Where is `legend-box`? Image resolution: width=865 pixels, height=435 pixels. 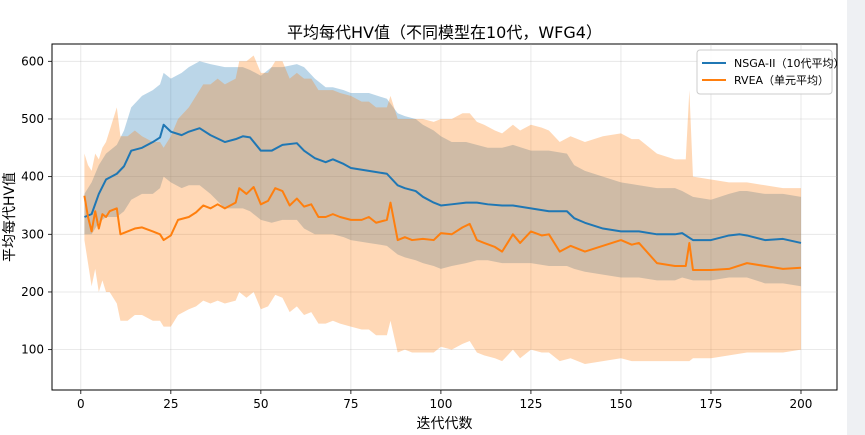
legend-box is located at coordinates (764, 72).